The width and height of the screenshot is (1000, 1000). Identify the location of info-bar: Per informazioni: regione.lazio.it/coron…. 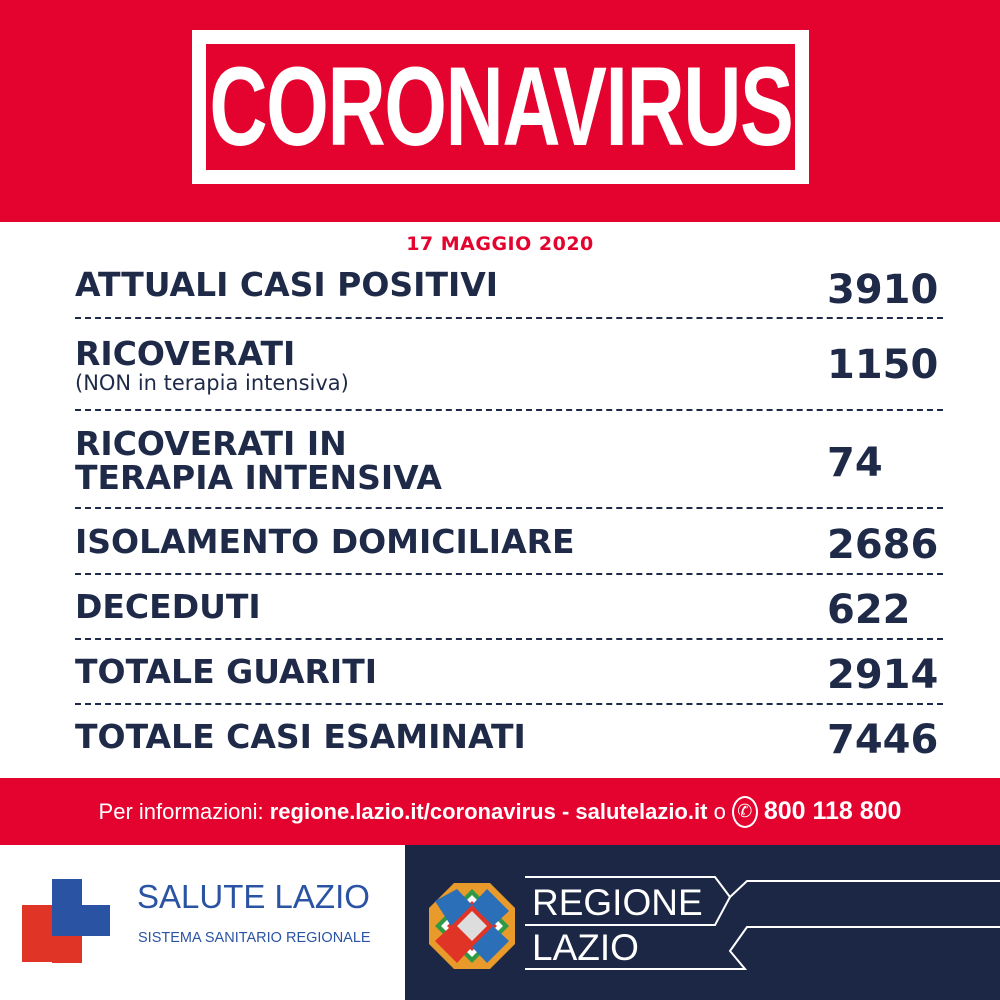
(500, 811).